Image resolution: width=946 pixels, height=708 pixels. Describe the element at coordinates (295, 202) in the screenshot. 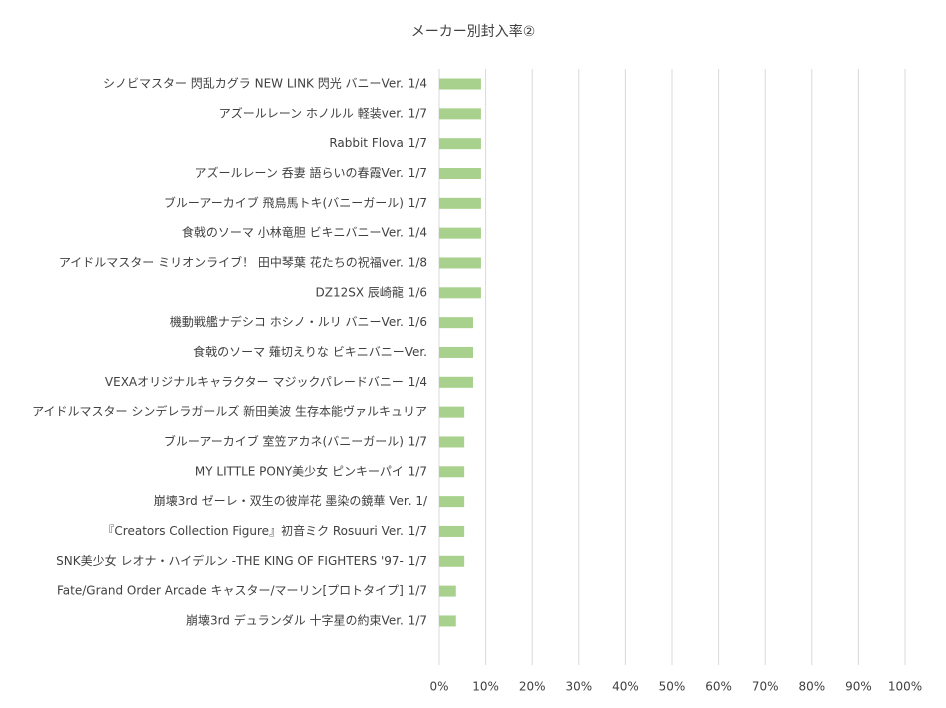

I see `y-tick-label: ブルーアーカイブ 飛鳥馬トキ(バニーガール) 1/7` at that location.